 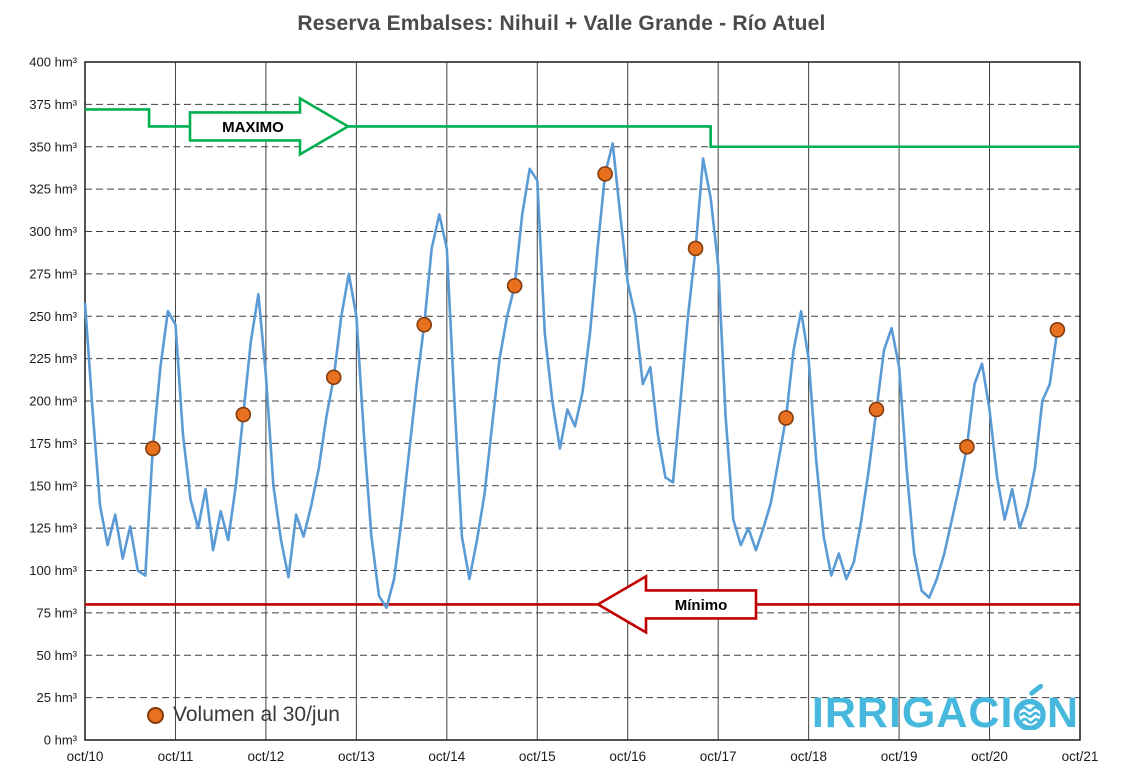 What do you see at coordinates (53, 485) in the screenshot?
I see `y-tick-label: 150 hm³` at bounding box center [53, 485].